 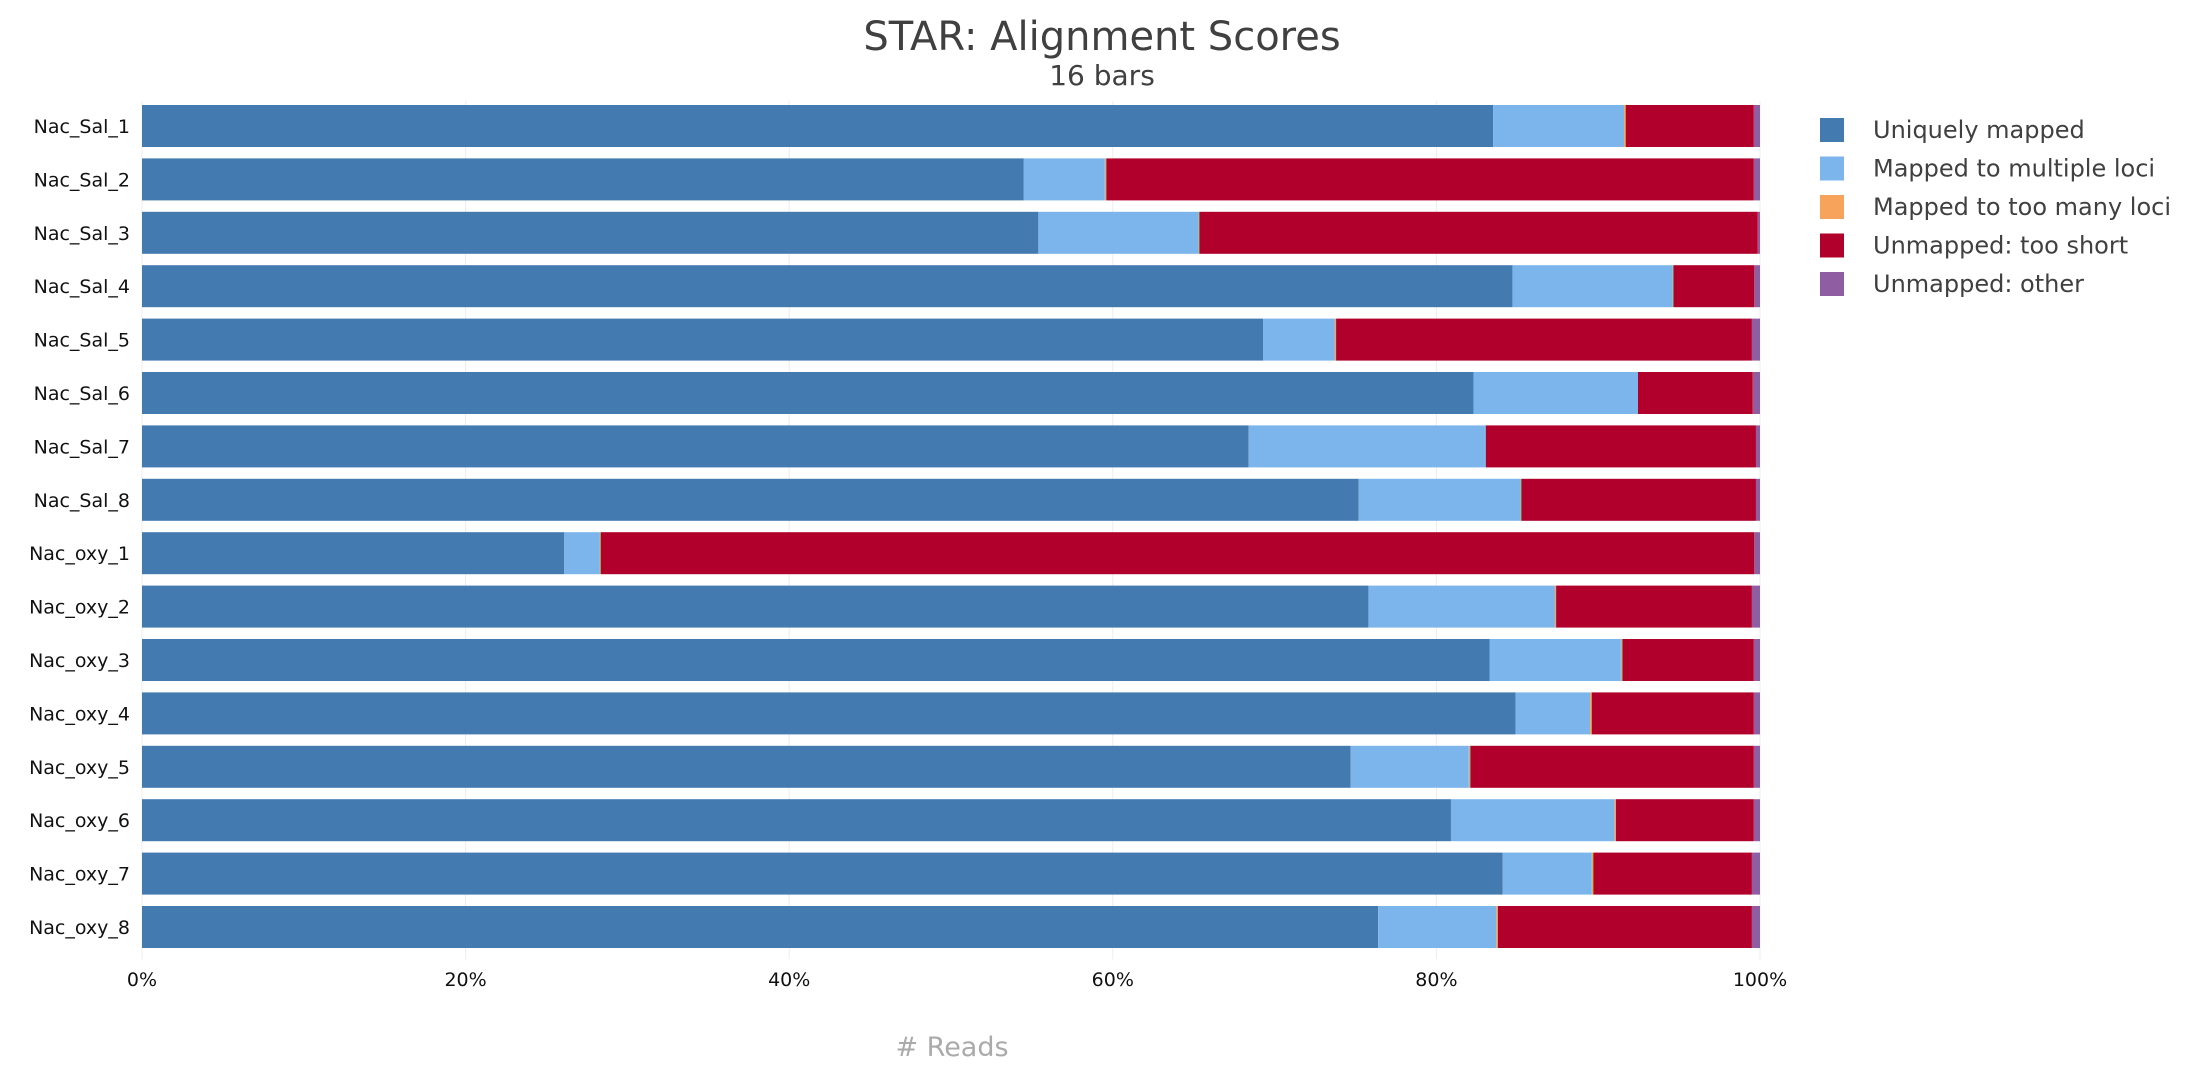 What do you see at coordinates (1987, 169) in the screenshot?
I see `legend-item: Mapped to multiple loci` at bounding box center [1987, 169].